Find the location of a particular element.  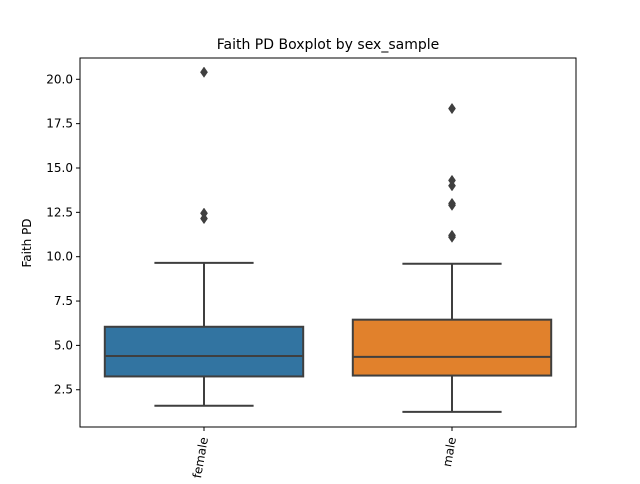

y-tick-label: 12.5 is located at coordinates (59, 212).